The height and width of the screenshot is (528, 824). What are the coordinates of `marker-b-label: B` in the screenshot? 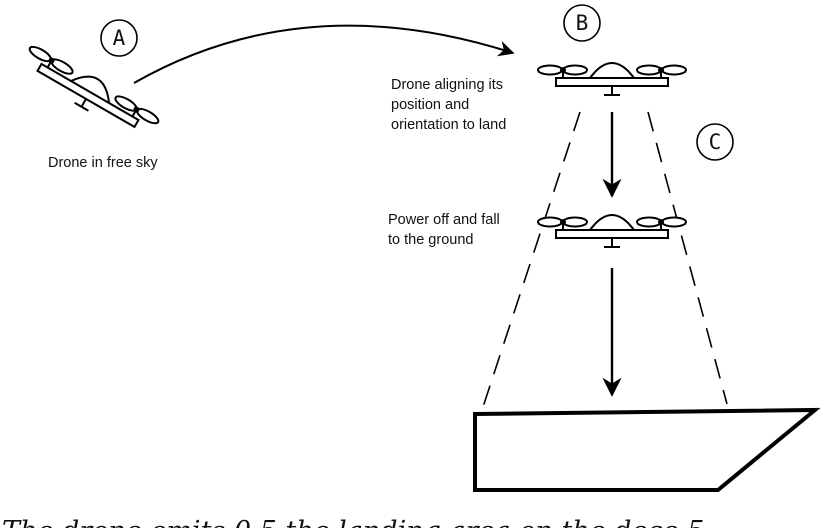 It's located at (582, 23).